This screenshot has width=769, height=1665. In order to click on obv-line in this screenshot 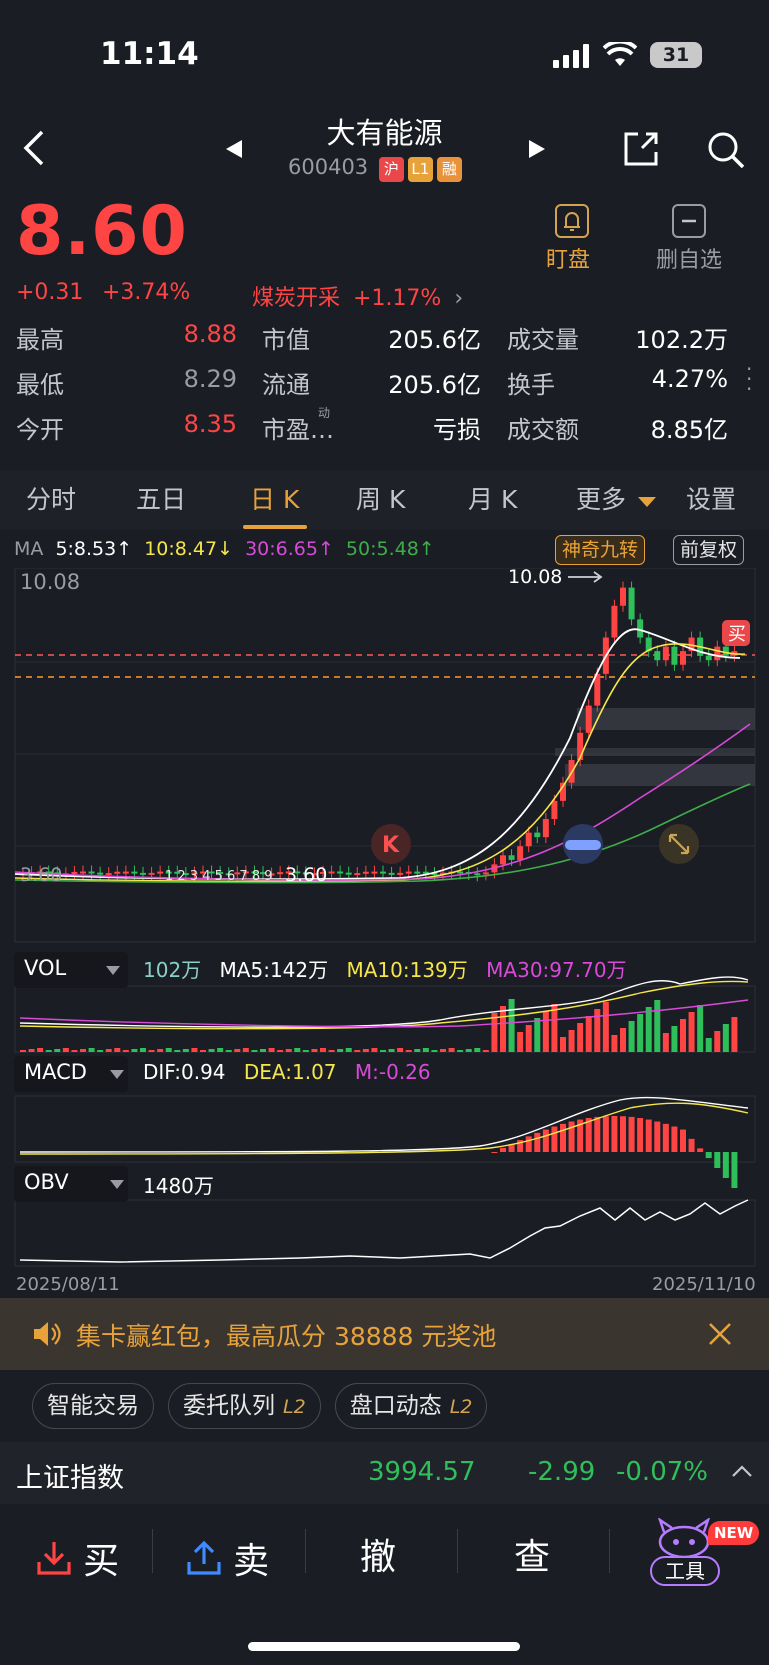, I will do `click(384, 1231)`.